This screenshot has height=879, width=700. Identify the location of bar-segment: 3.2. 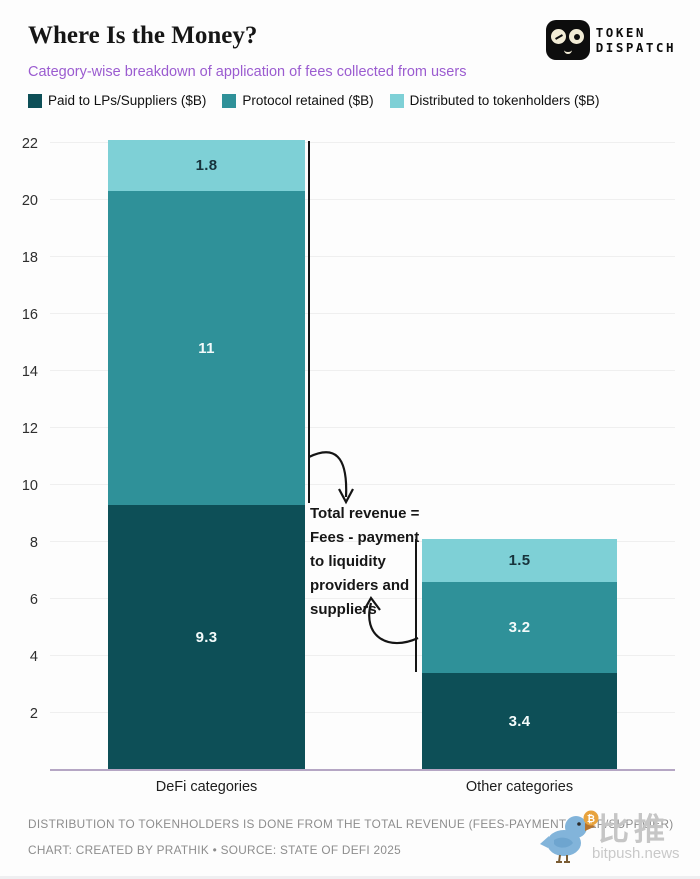
(519, 627).